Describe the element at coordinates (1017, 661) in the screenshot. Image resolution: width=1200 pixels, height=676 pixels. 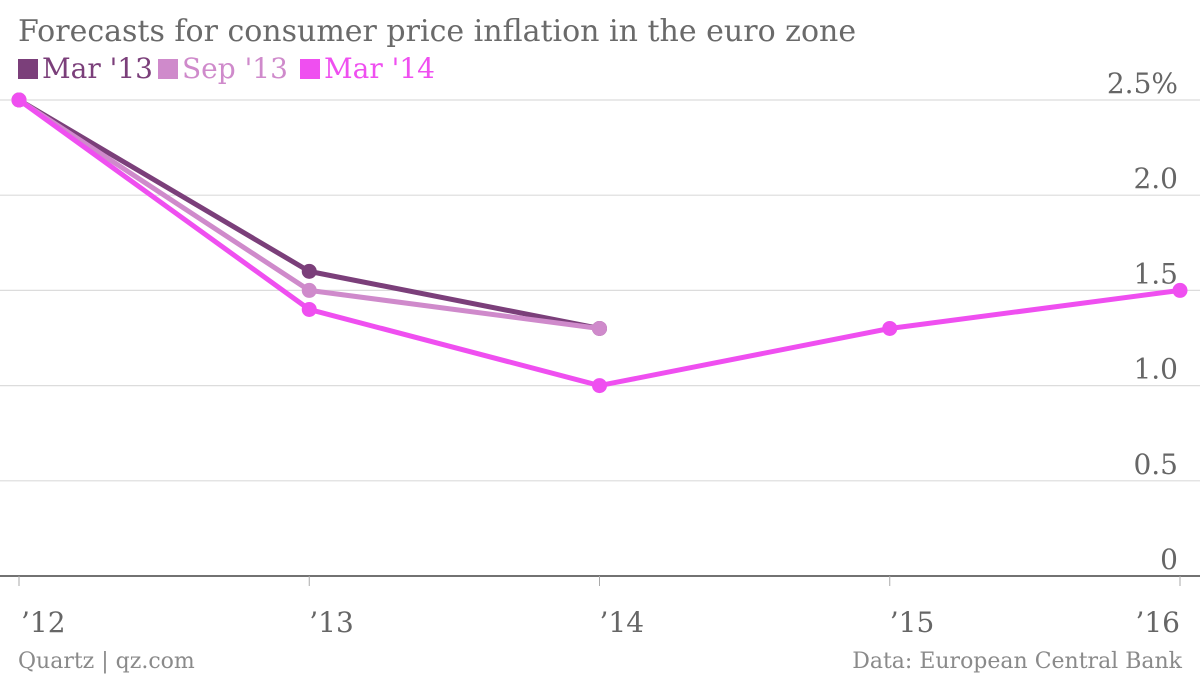
I see `footer-source: Data: European Central Bank` at that location.